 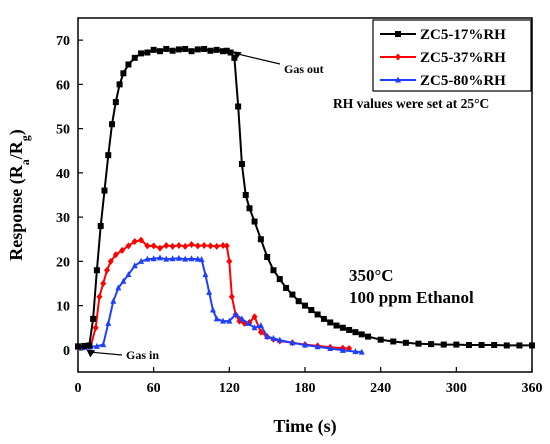 I want to click on x-axis-title: Time (s), so click(x=304, y=426).